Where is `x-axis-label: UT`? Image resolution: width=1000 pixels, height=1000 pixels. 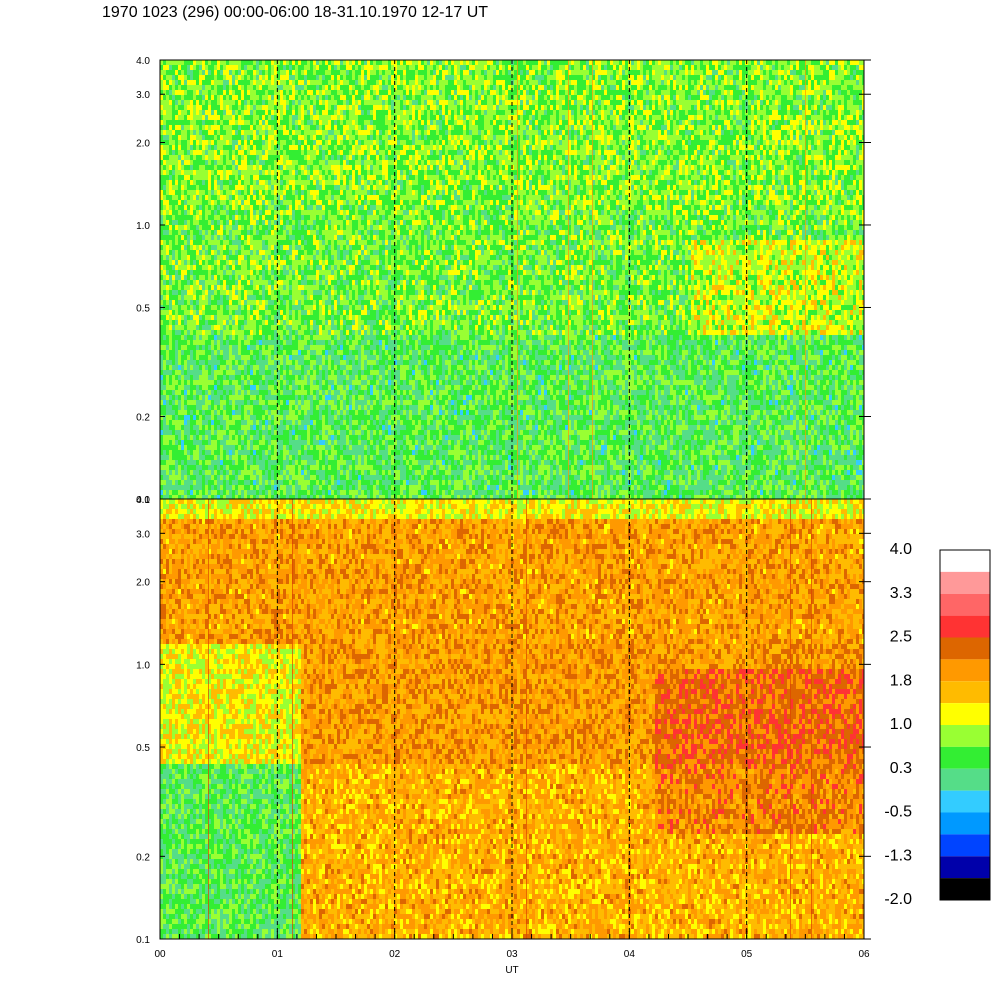 x-axis-label: UT is located at coordinates (511, 970).